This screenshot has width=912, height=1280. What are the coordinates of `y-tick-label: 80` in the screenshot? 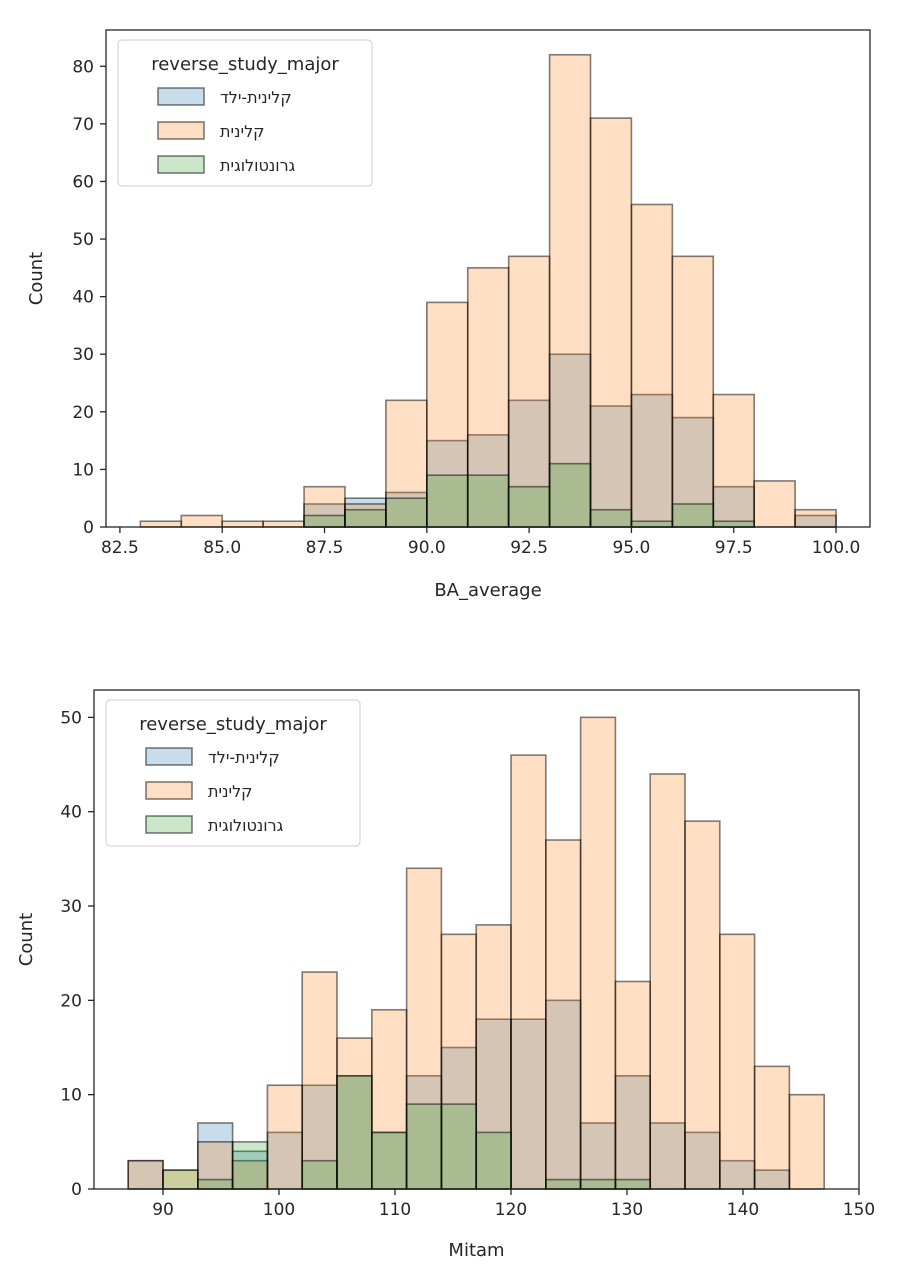 It's located at (83, 67).